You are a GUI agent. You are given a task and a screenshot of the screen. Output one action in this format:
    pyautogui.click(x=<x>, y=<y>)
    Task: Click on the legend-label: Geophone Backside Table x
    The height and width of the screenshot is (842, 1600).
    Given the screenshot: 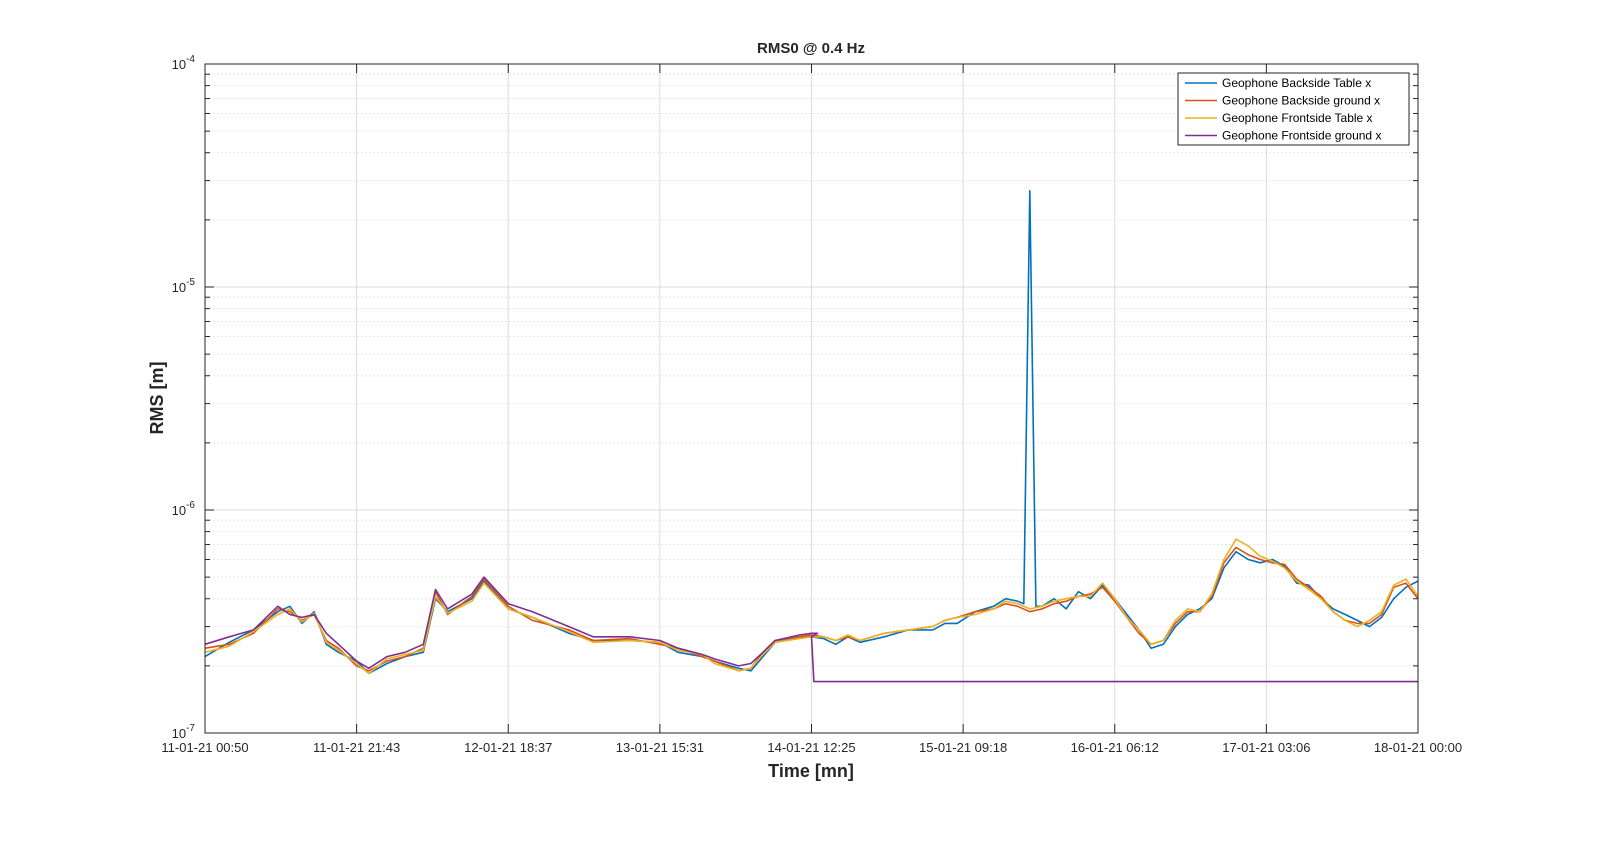 What is the action you would take?
    pyautogui.click(x=1296, y=83)
    